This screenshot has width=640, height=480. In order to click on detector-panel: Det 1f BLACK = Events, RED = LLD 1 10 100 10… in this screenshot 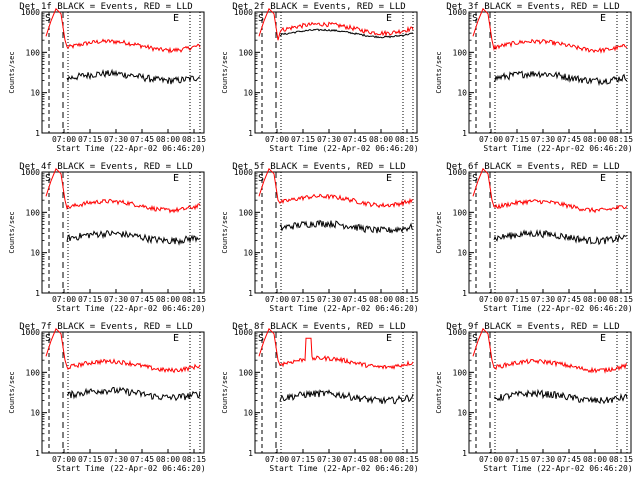, I will do `click(107, 77)`.